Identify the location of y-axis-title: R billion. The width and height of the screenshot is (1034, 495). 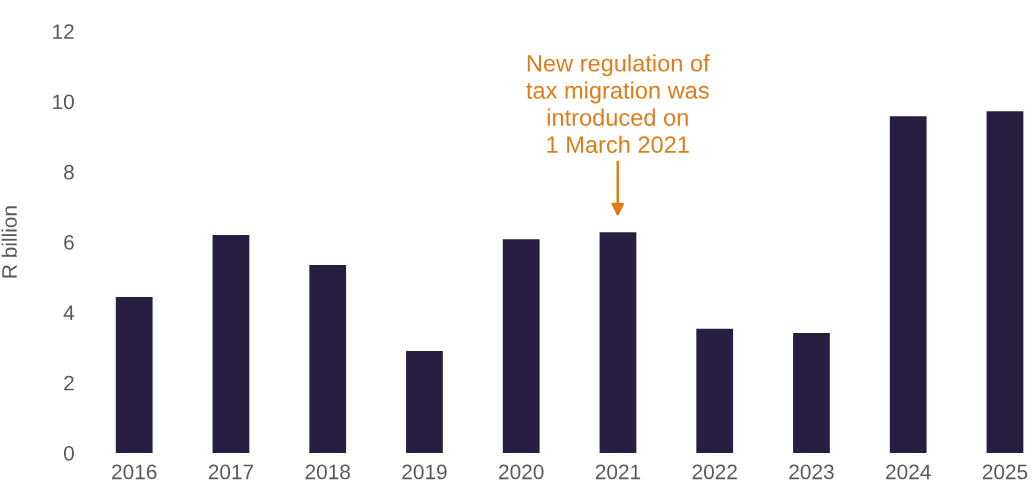
(9, 242).